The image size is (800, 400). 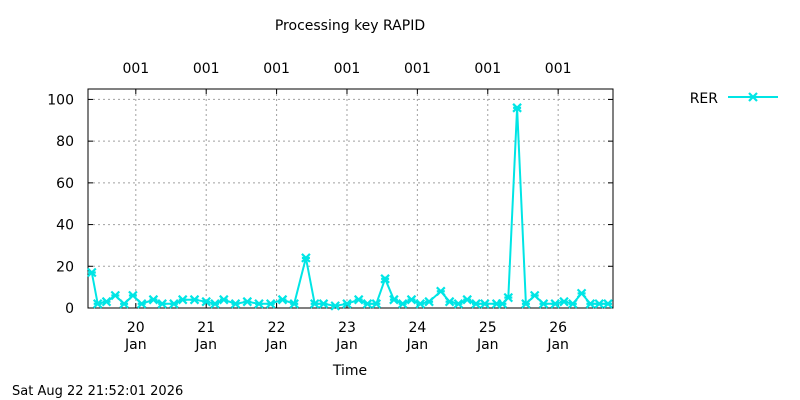 What do you see at coordinates (350, 26) in the screenshot?
I see `chart-title: Processing key RAPID` at bounding box center [350, 26].